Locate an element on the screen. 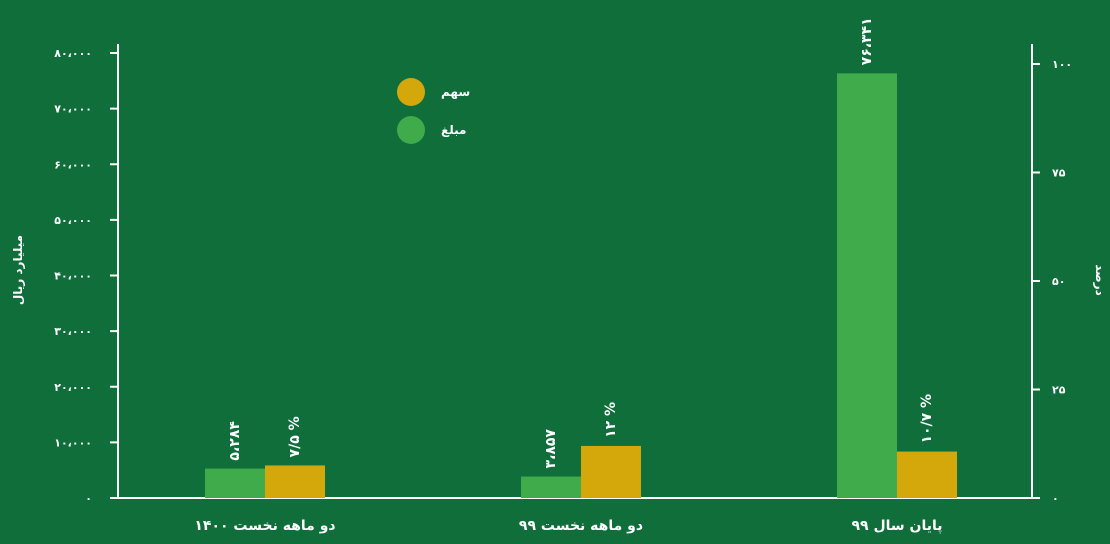 The height and width of the screenshot is (544, 1110). data-label-amount: ۵،۲۸۴ is located at coordinates (235, 441).